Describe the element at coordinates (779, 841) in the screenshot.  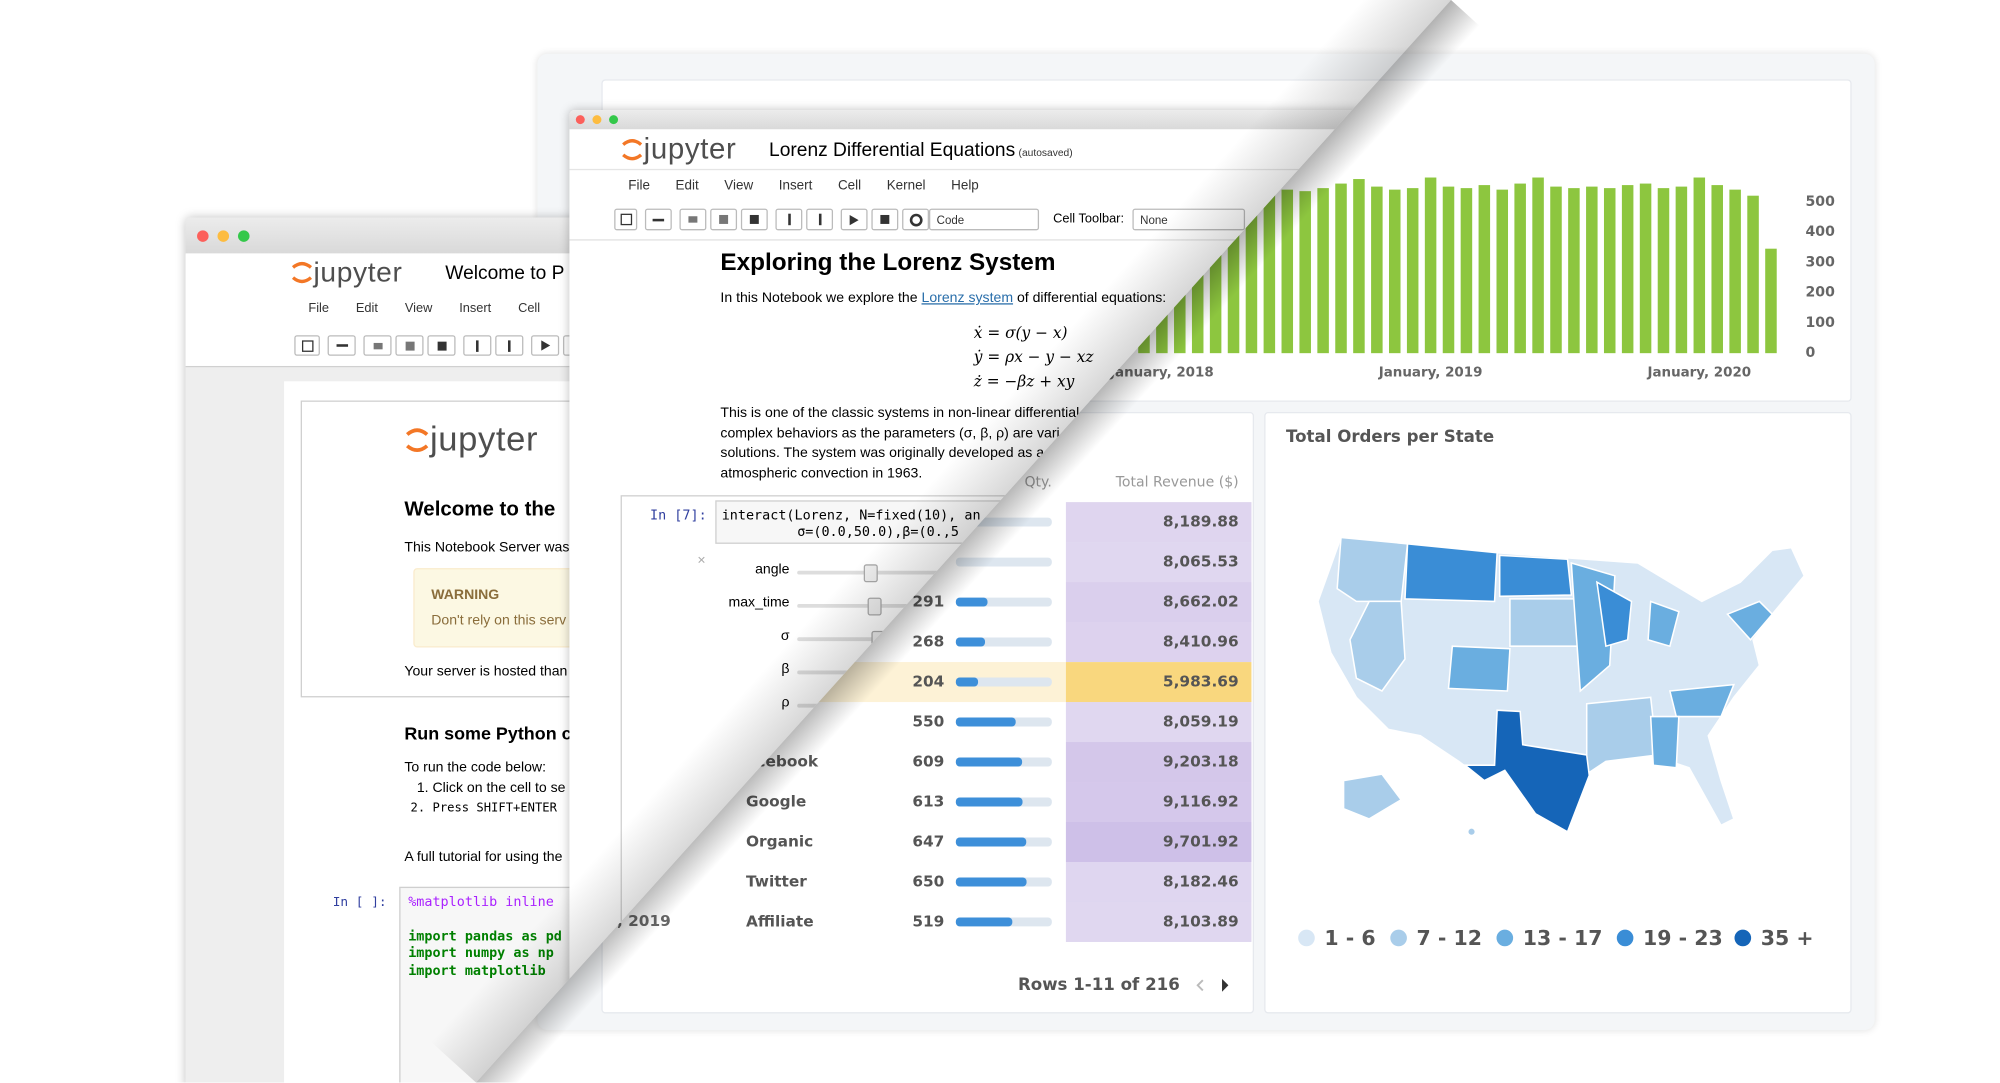
I see `row-label: Organic` at that location.